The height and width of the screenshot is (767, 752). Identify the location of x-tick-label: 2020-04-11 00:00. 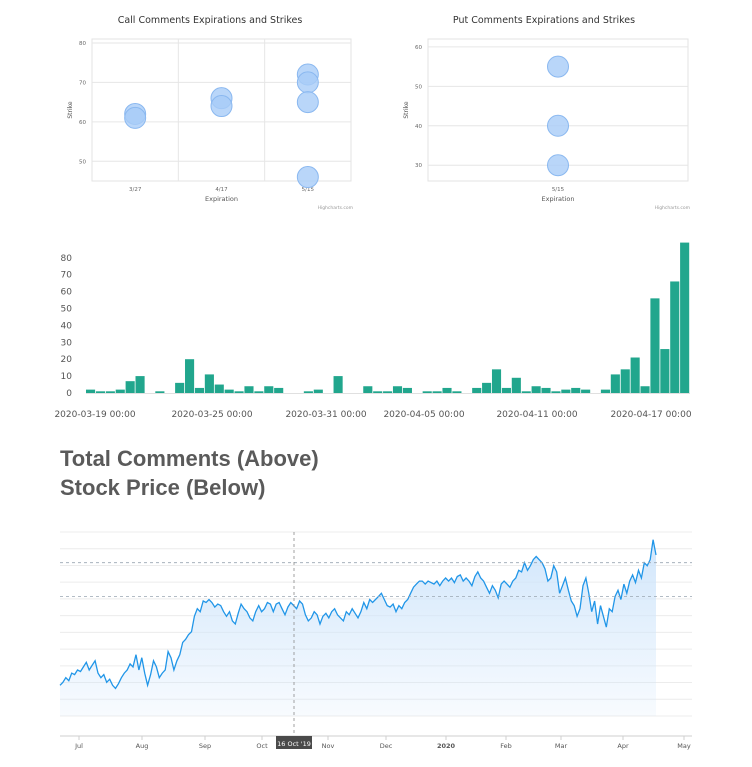
(536, 415).